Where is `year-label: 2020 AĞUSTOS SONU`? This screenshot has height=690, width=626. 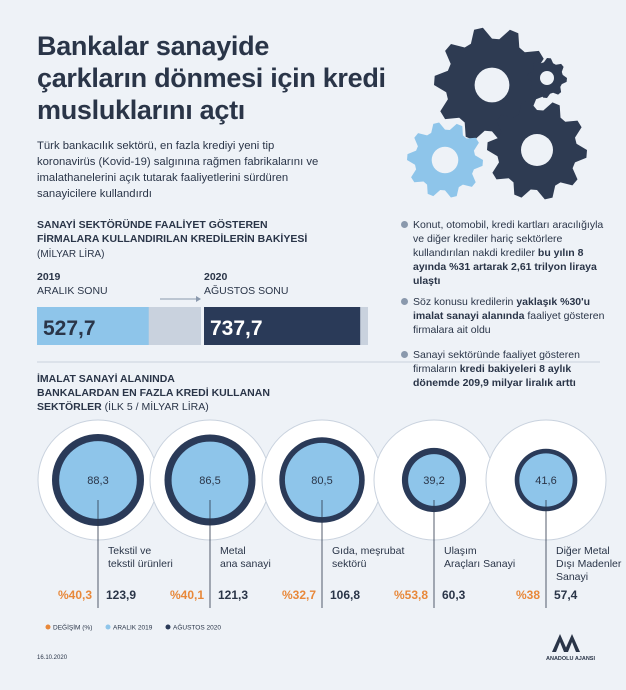
year-label: 2020 AĞUSTOS SONU is located at coordinates (246, 284).